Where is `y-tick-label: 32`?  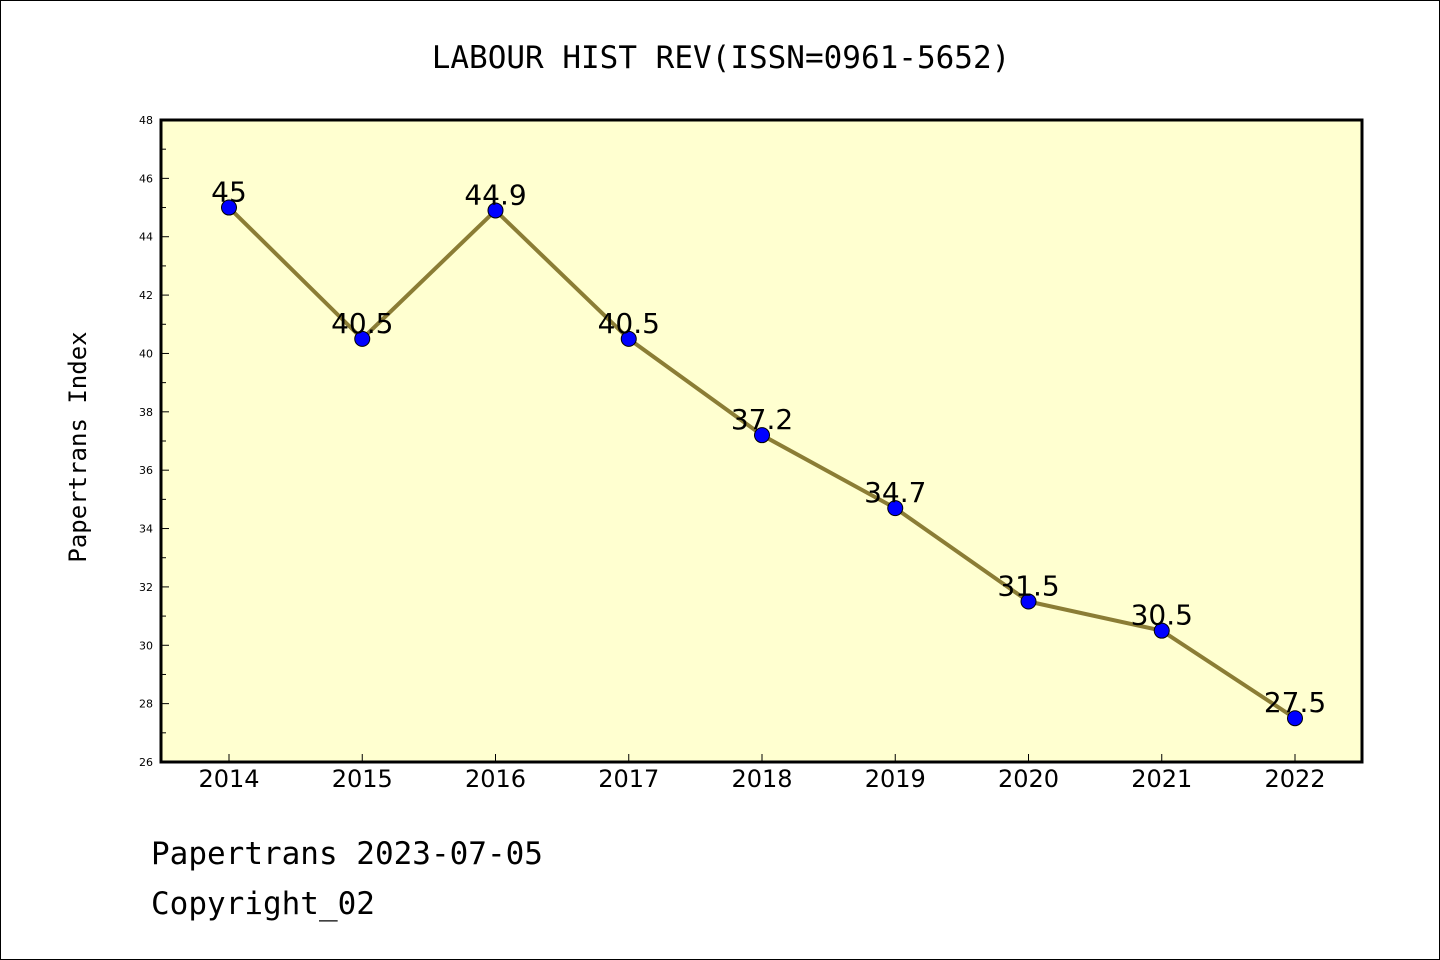
y-tick-label: 32 is located at coordinates (146, 587).